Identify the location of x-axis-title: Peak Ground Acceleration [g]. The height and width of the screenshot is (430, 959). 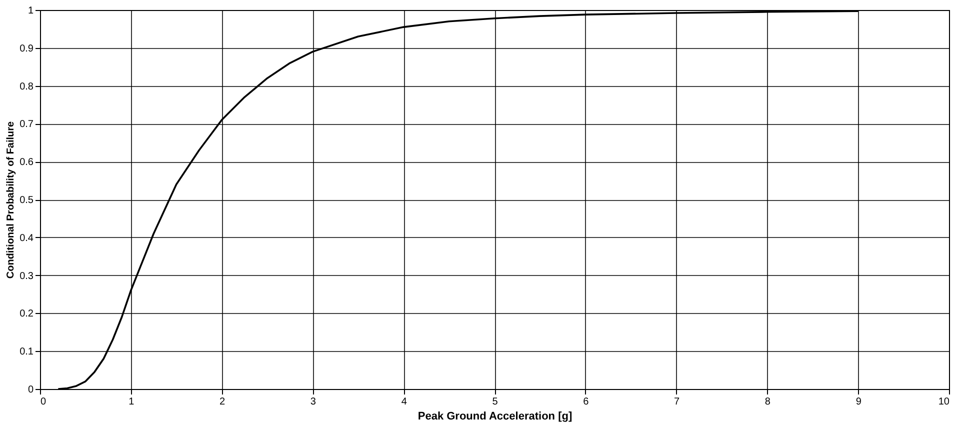
(495, 416).